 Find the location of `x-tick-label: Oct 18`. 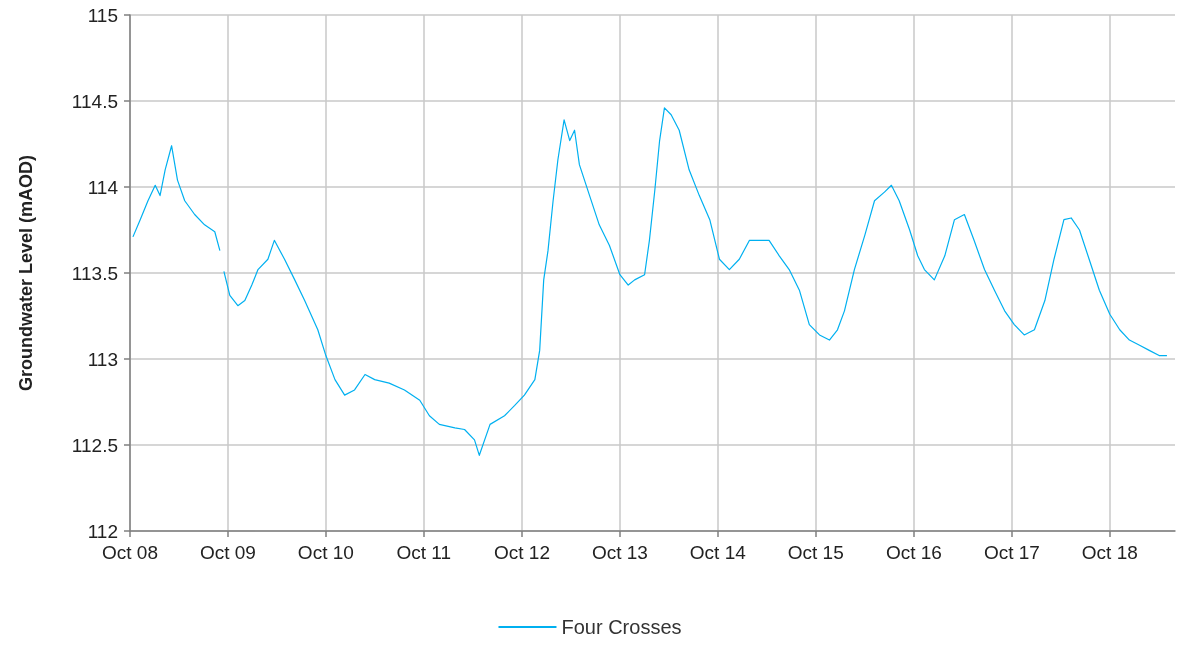

x-tick-label: Oct 18 is located at coordinates (1109, 552).